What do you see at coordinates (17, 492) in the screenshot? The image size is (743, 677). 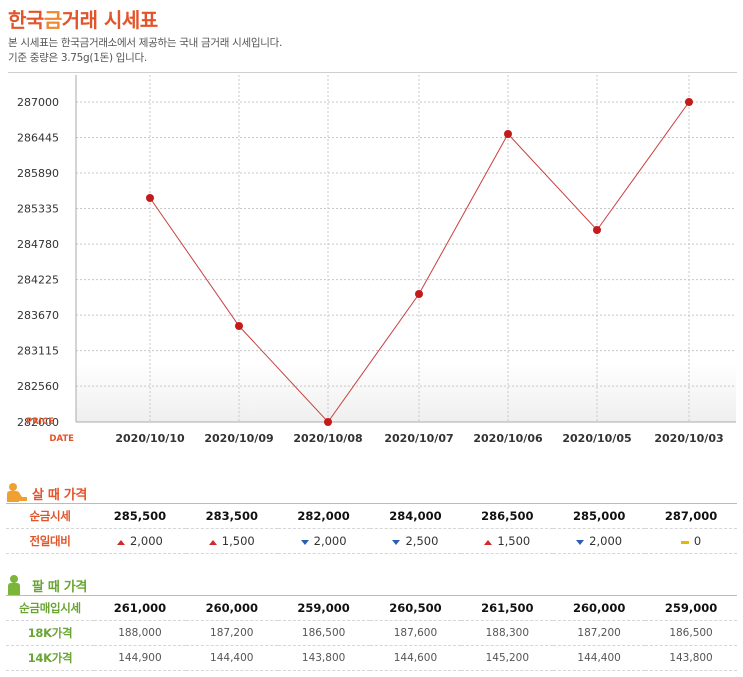 I see `buyer-person-icon` at bounding box center [17, 492].